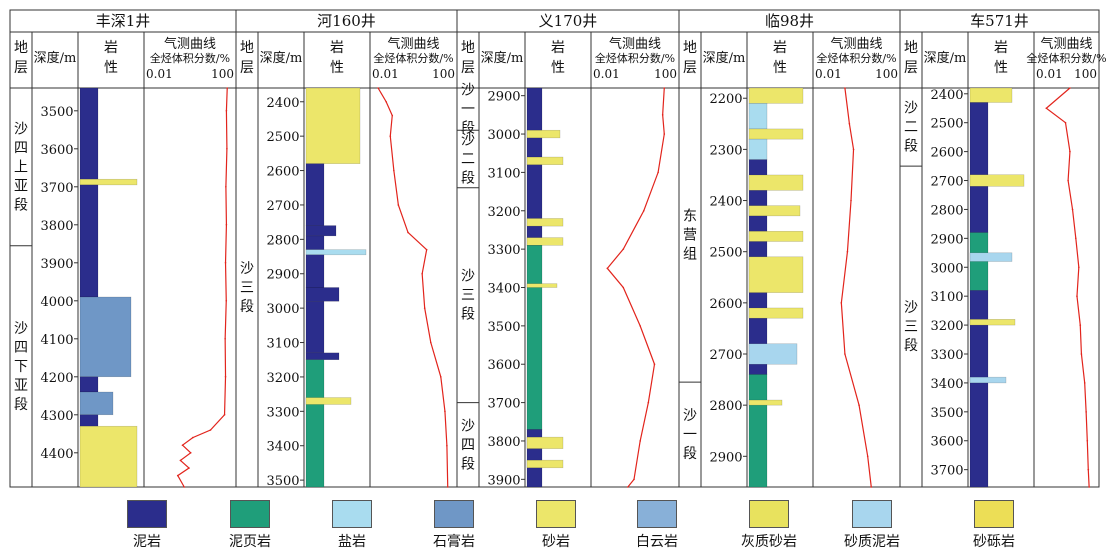 This screenshot has height=555, width=1109. I want to click on lith-header-char: 岩, so click(111, 48).